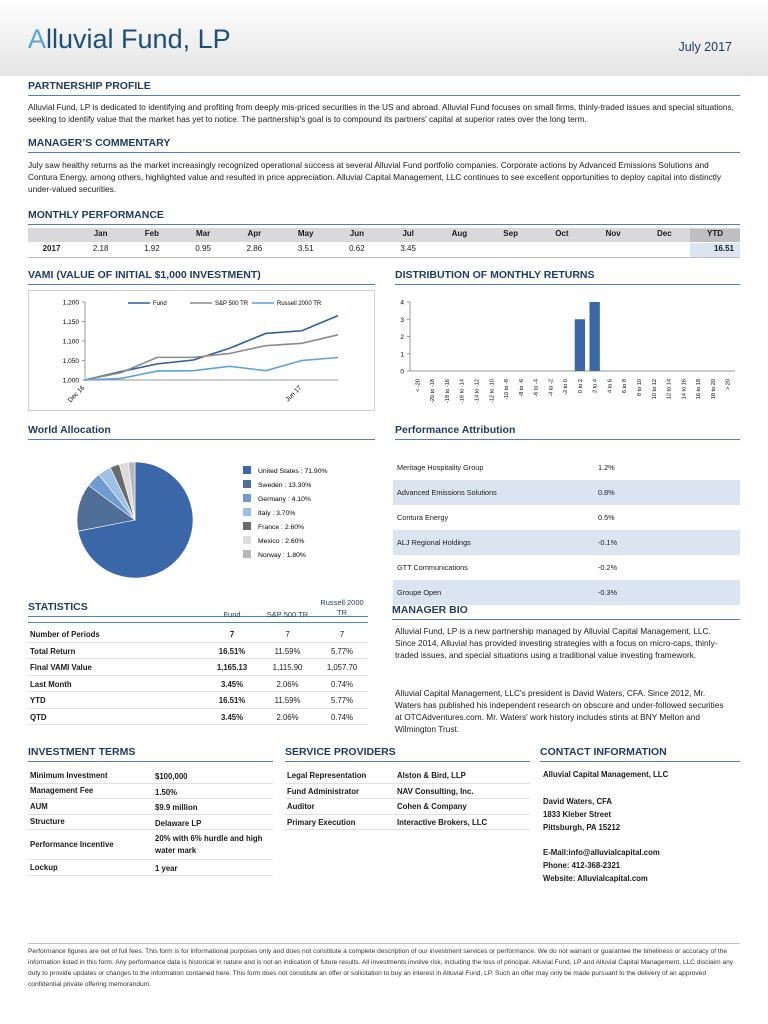 The image size is (768, 1024). What do you see at coordinates (459, 233) in the screenshot?
I see `month-header: Aug` at bounding box center [459, 233].